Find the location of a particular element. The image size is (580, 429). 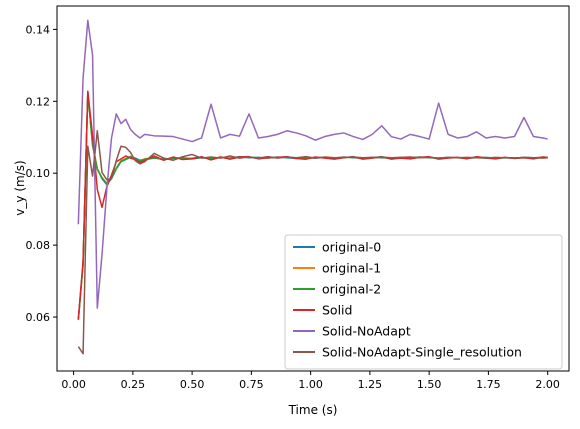

legend-entry: original-2 is located at coordinates (351, 289).